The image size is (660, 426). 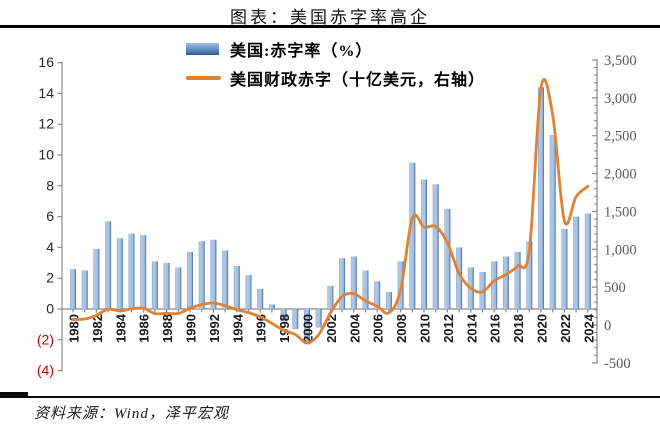 I want to click on bar-2000, so click(x=307, y=327).